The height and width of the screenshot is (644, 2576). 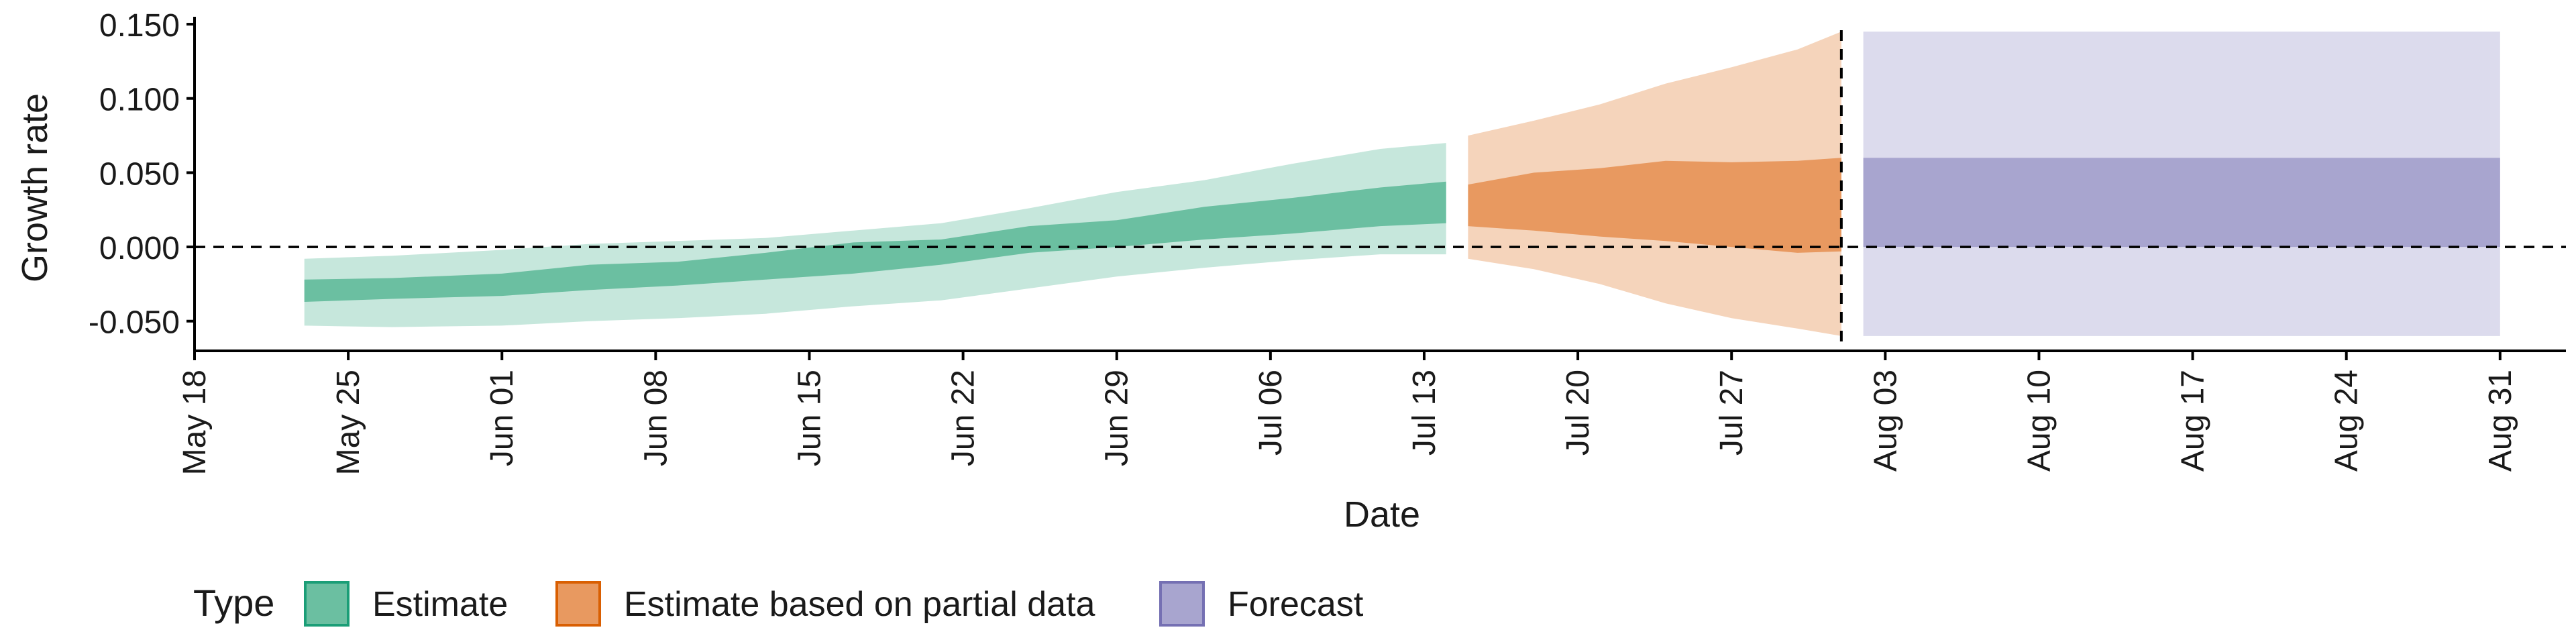 What do you see at coordinates (35, 187) in the screenshot?
I see `y-axis-title: Growth rate` at bounding box center [35, 187].